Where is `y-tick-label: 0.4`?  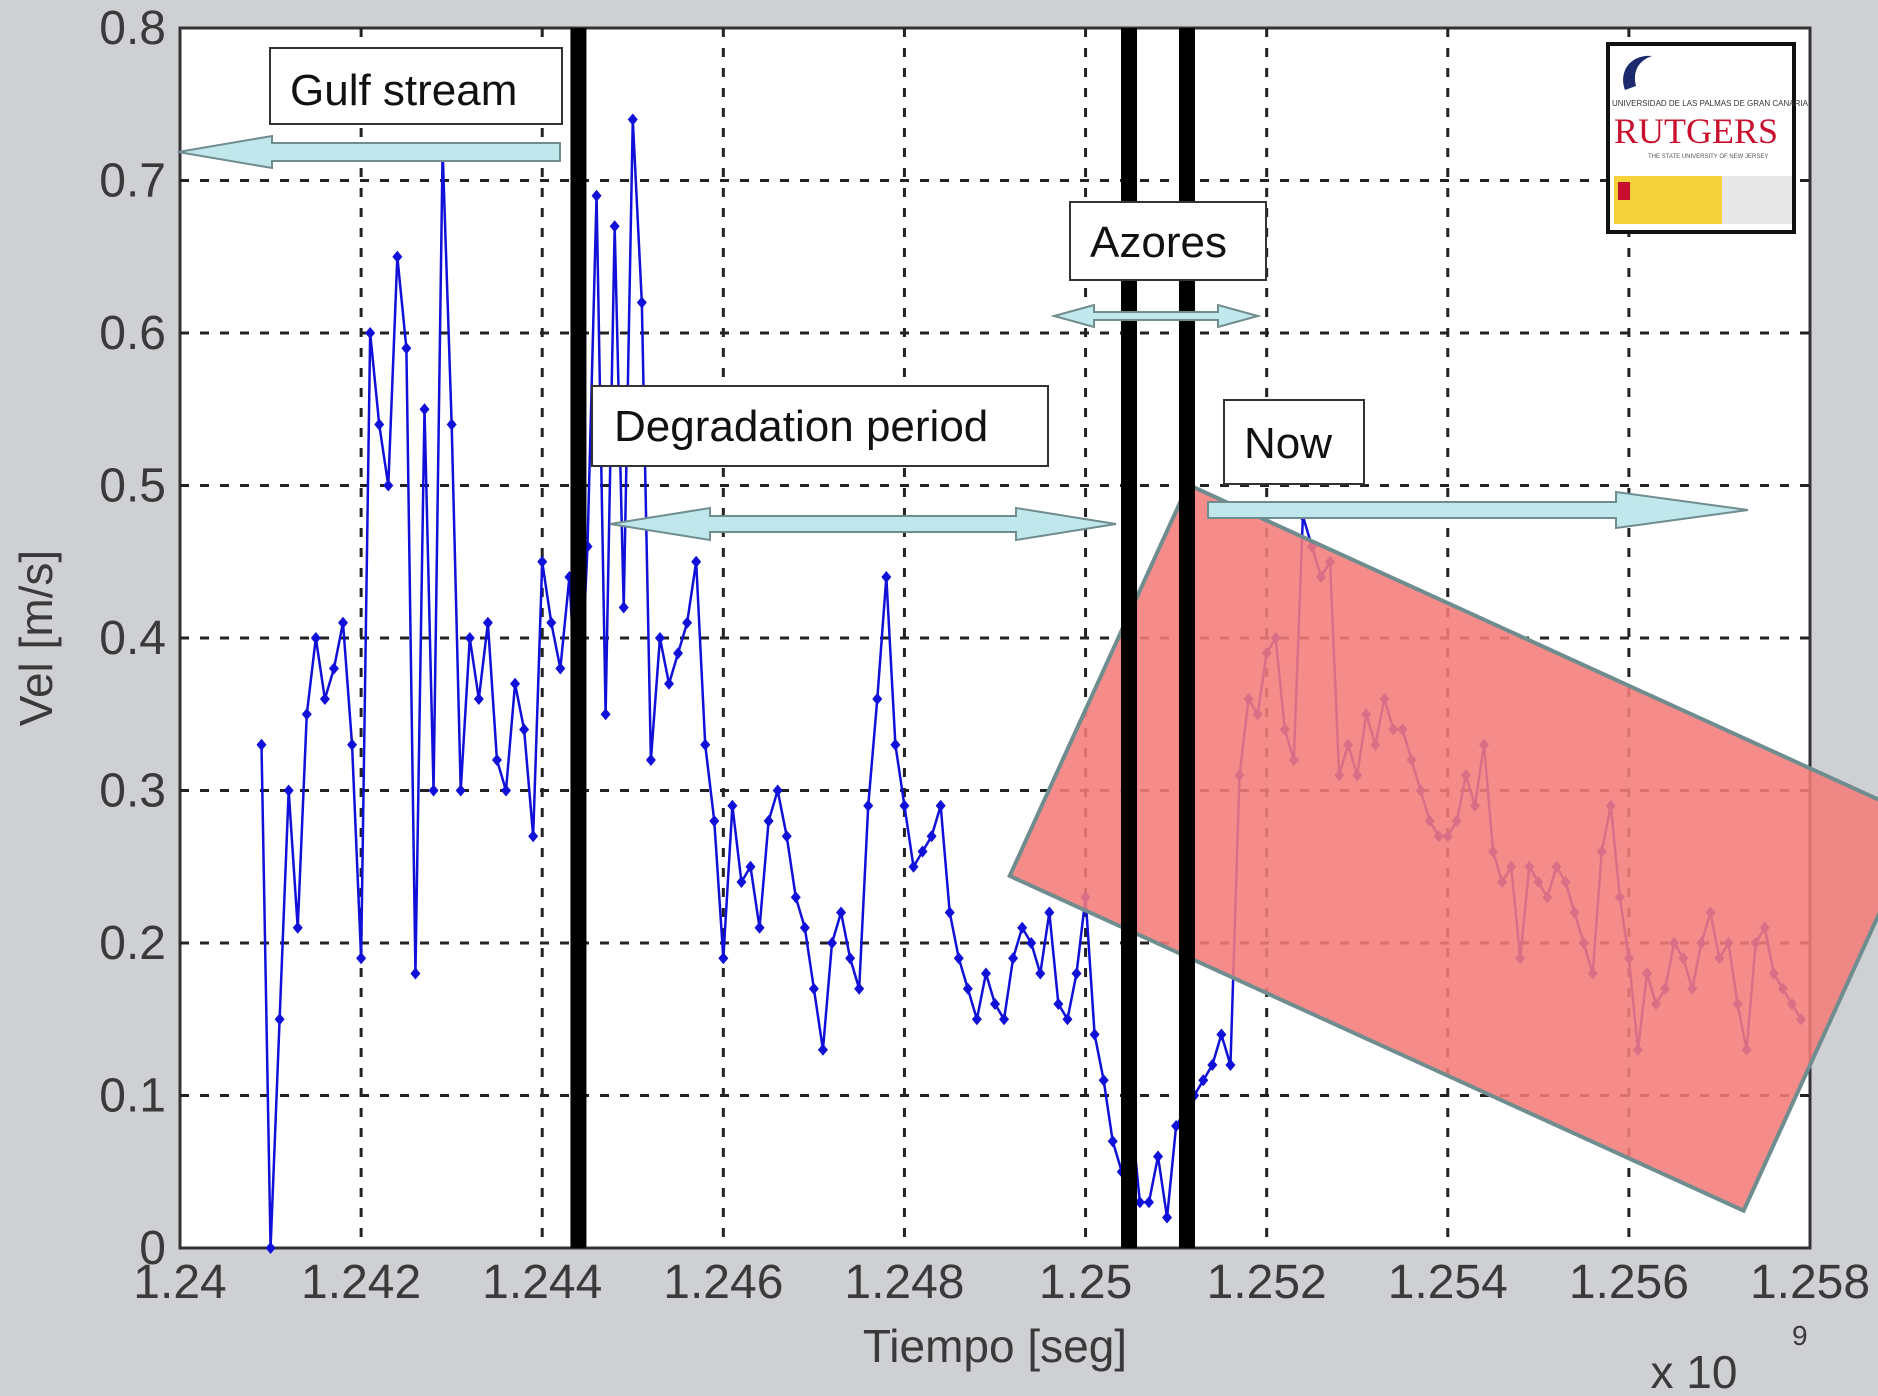 y-tick-label: 0.4 is located at coordinates (132, 638).